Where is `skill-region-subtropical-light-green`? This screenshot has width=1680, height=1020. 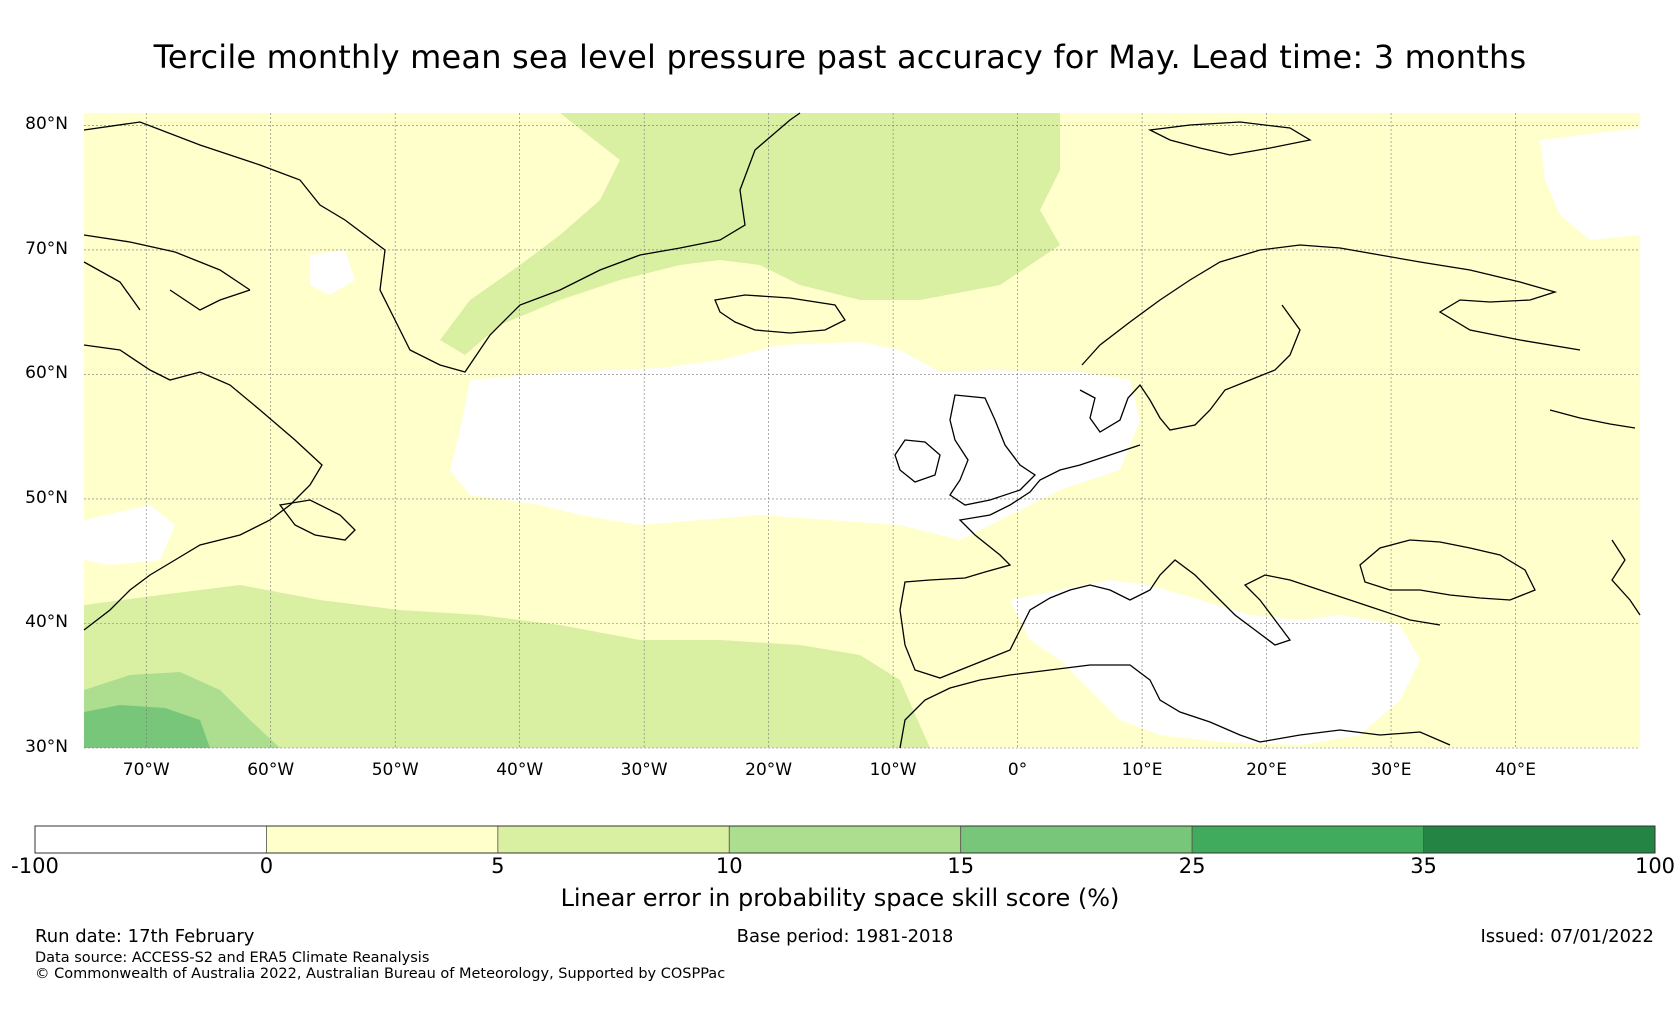 skill-region-subtropical-light-green is located at coordinates (507, 666).